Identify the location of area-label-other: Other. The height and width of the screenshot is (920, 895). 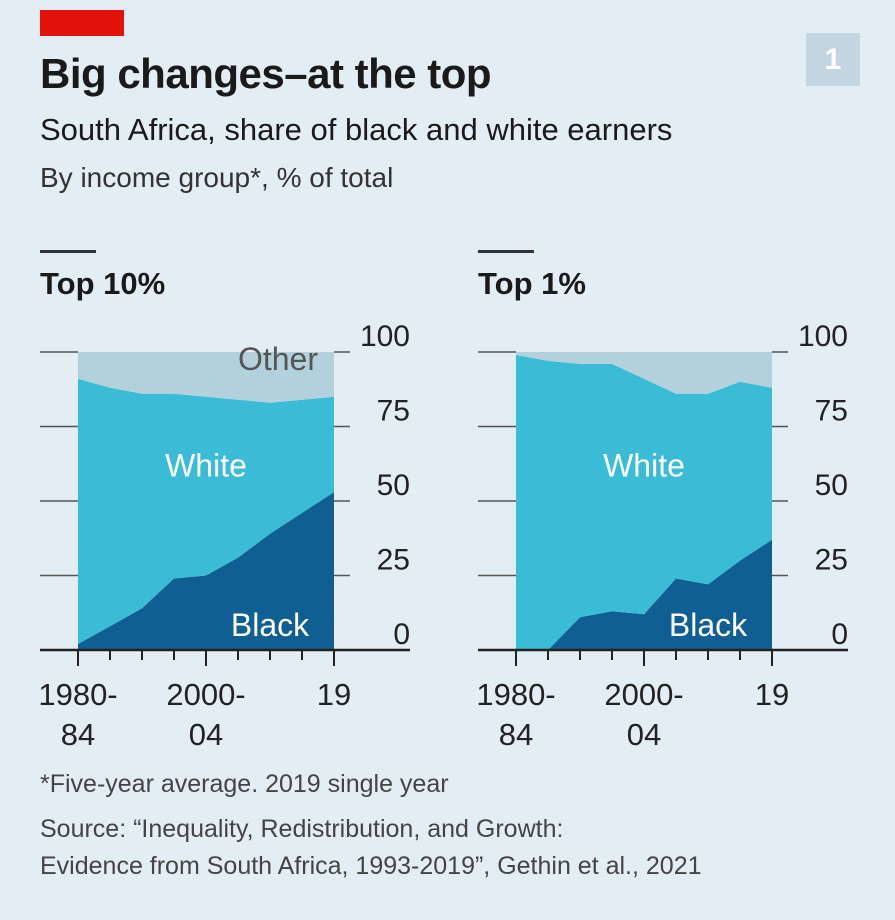
(278, 359).